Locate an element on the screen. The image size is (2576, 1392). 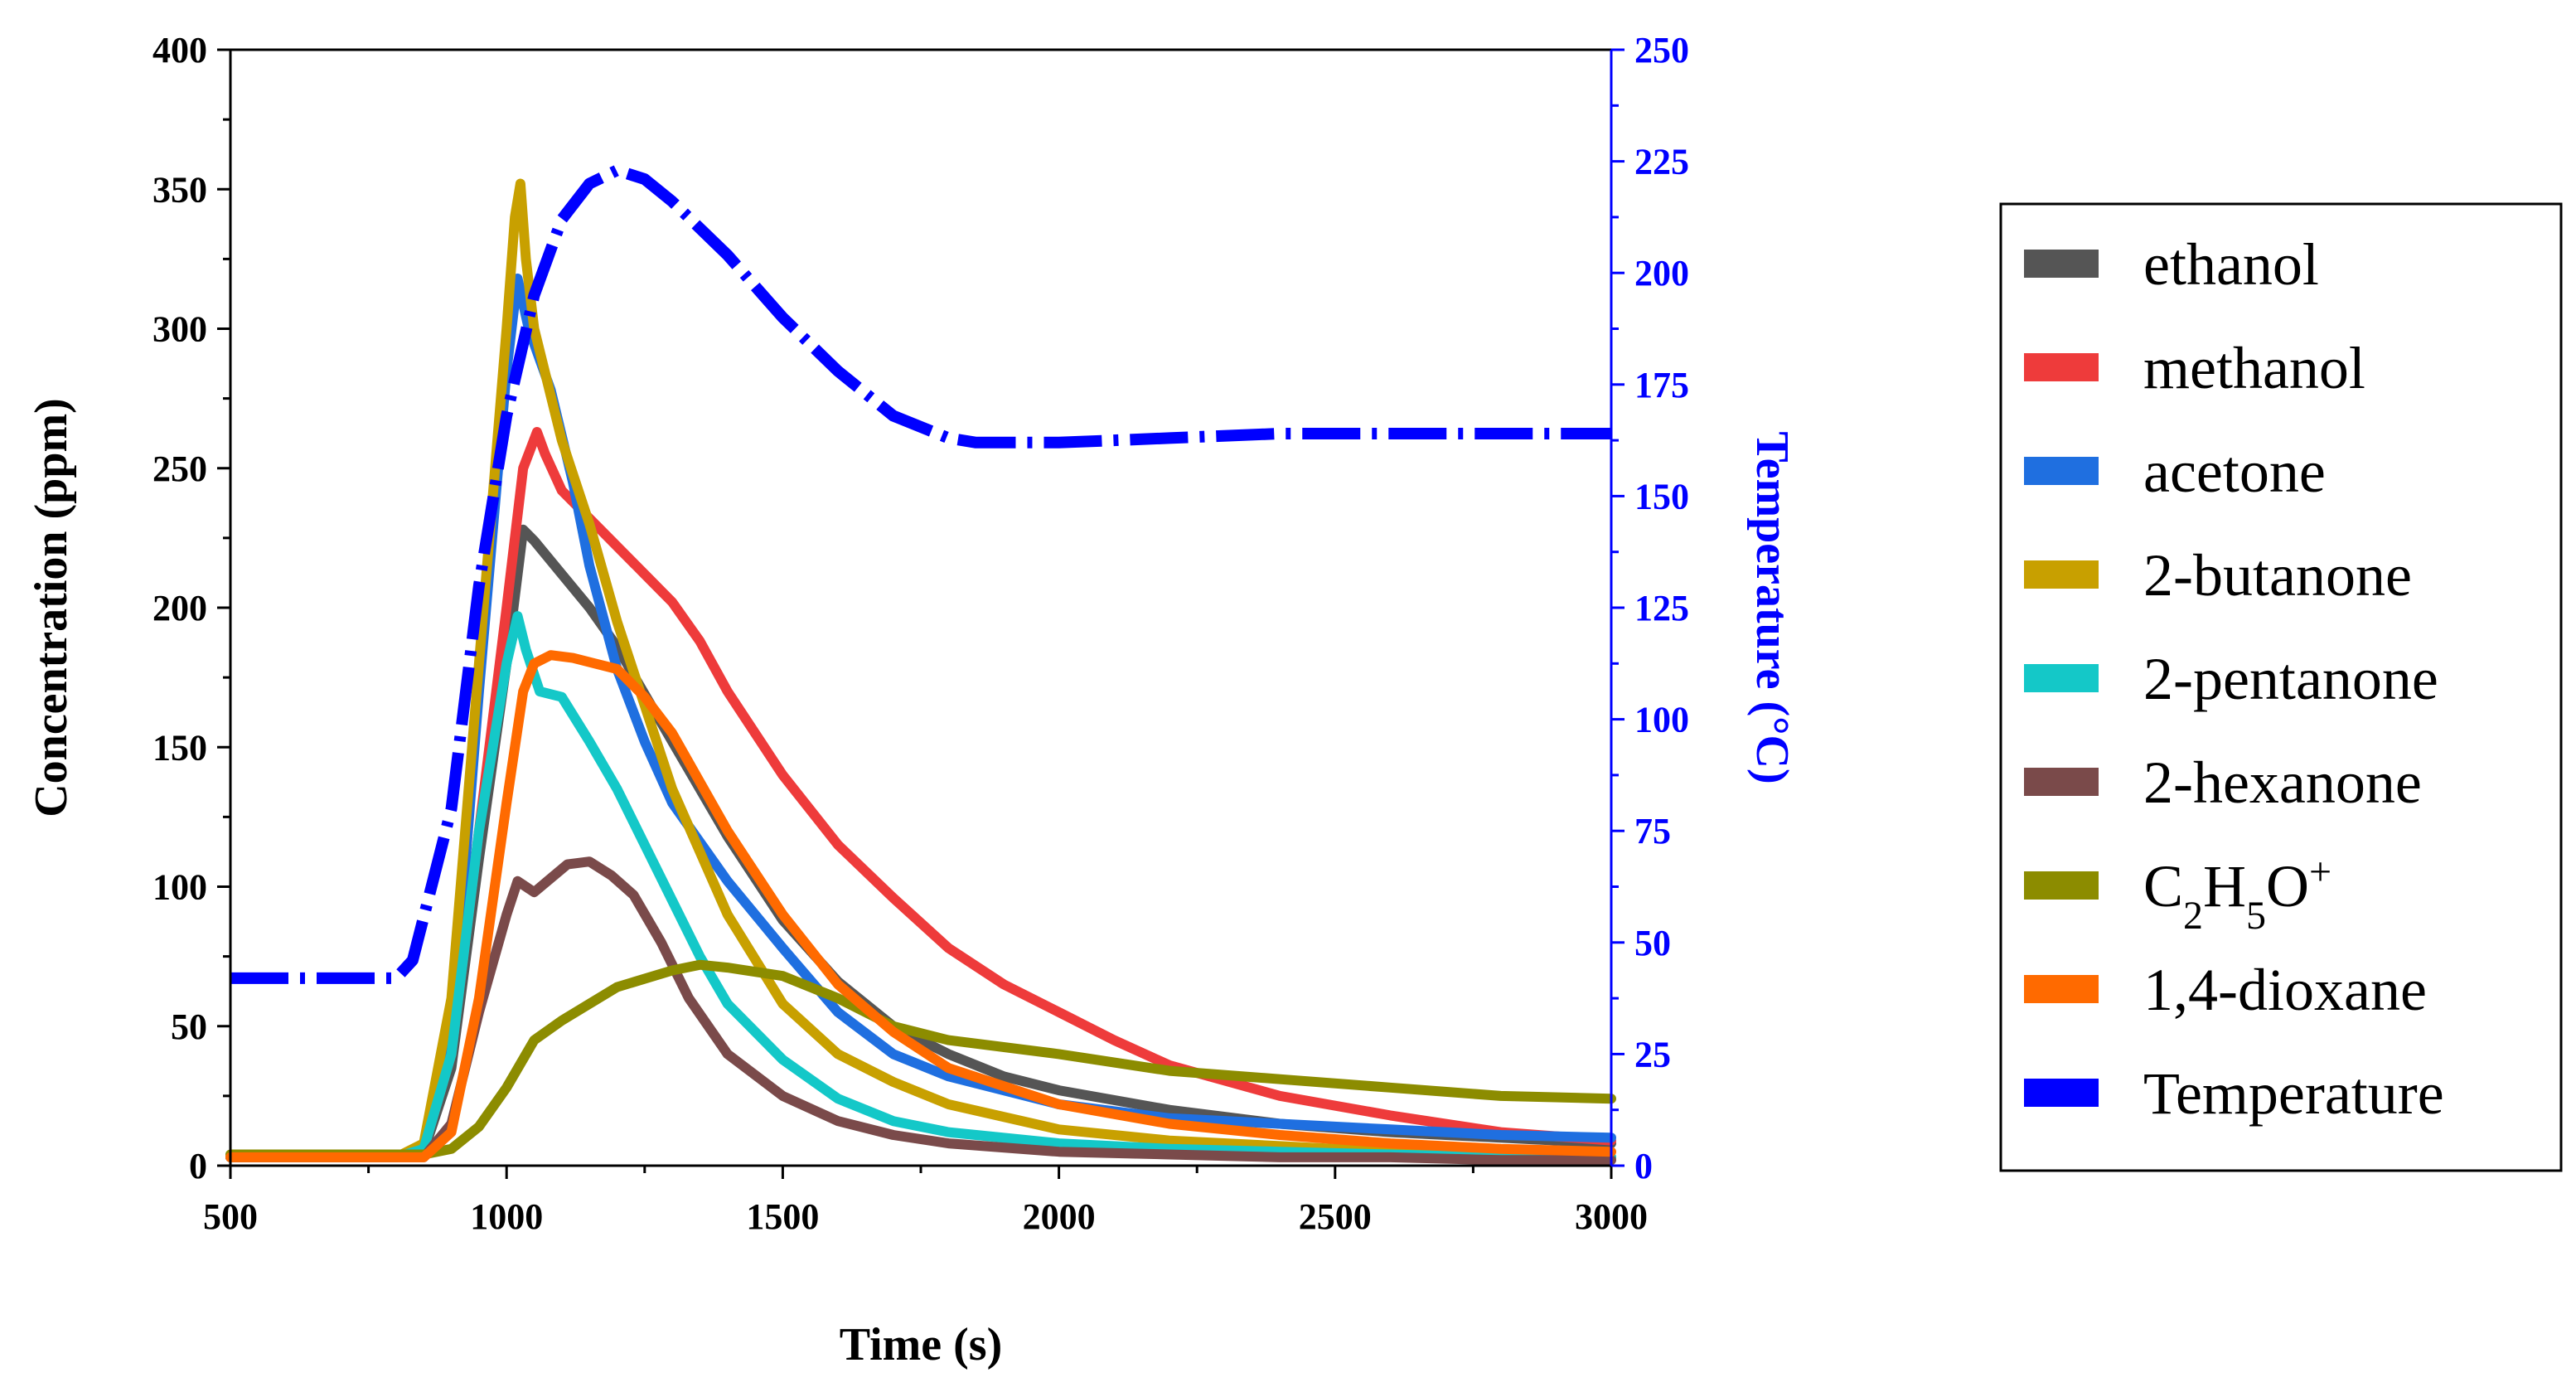
y-tick-label: 100 is located at coordinates (180, 888).